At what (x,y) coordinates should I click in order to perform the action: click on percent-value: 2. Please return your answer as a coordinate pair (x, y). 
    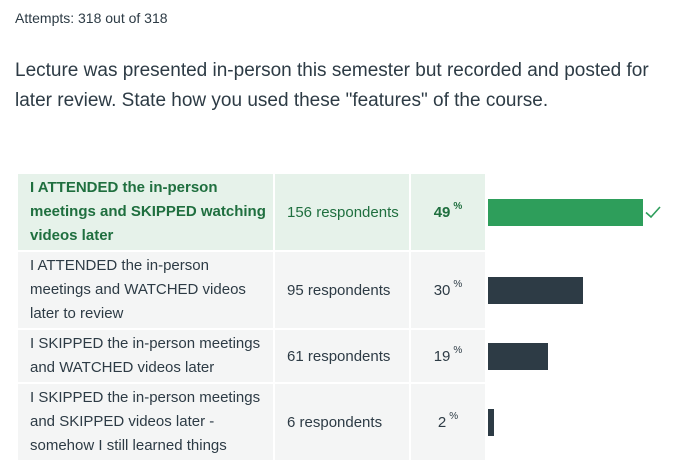
    Looking at the image, I should click on (442, 422).